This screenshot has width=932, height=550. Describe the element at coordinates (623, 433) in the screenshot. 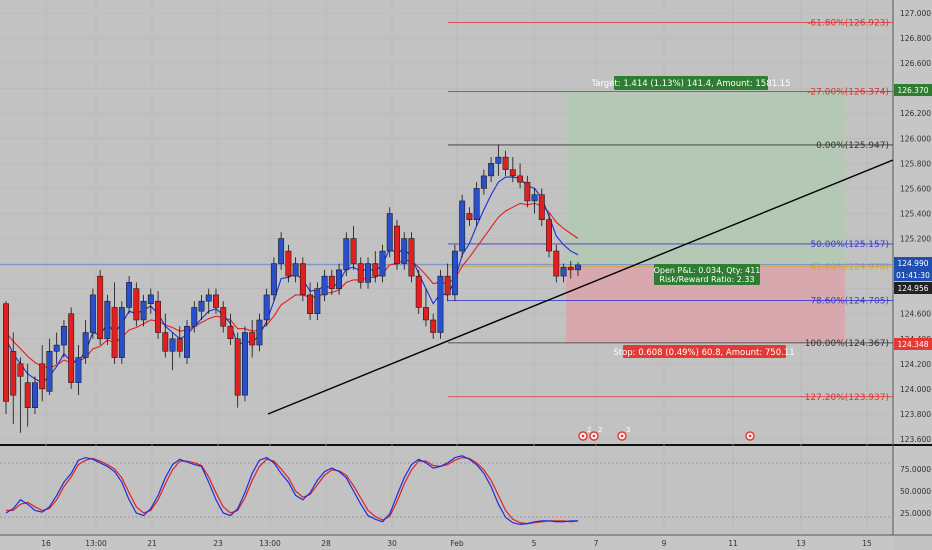

I see `event-marker: 3` at that location.